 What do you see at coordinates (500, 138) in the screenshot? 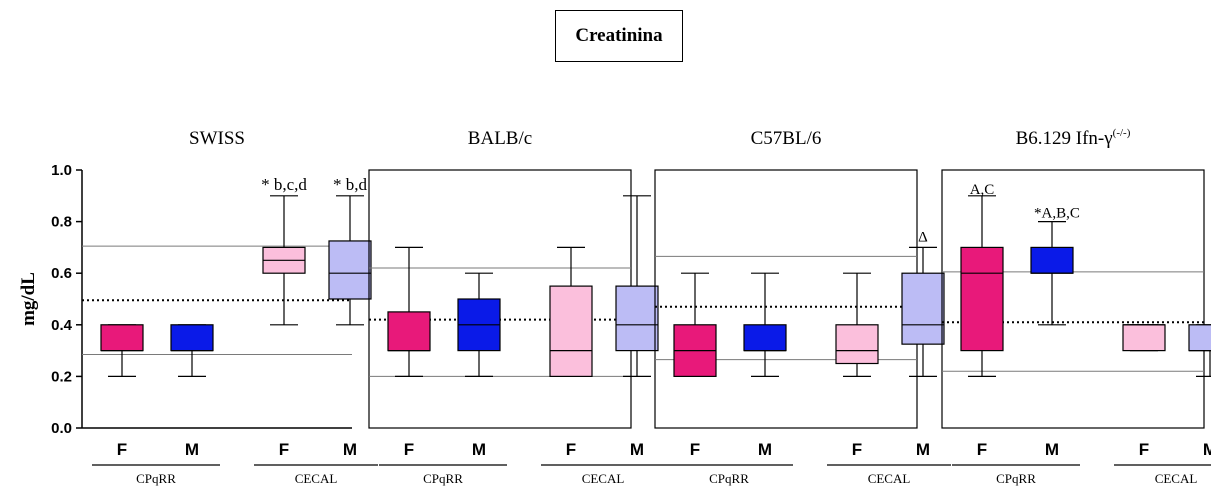
I see `panel-title: BALB/c` at bounding box center [500, 138].